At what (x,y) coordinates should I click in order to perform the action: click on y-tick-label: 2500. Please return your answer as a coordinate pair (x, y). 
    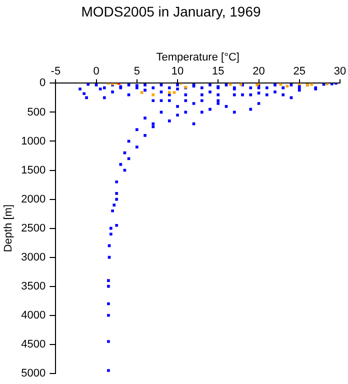
    Looking at the image, I should click on (33, 228).